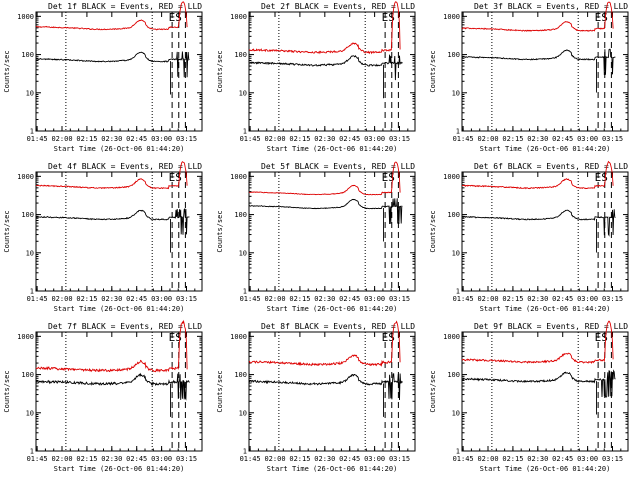  Describe the element at coordinates (338, 6) in the screenshot. I see `panel-title: Det 2f BLACK = Events, RED = LLD` at that location.